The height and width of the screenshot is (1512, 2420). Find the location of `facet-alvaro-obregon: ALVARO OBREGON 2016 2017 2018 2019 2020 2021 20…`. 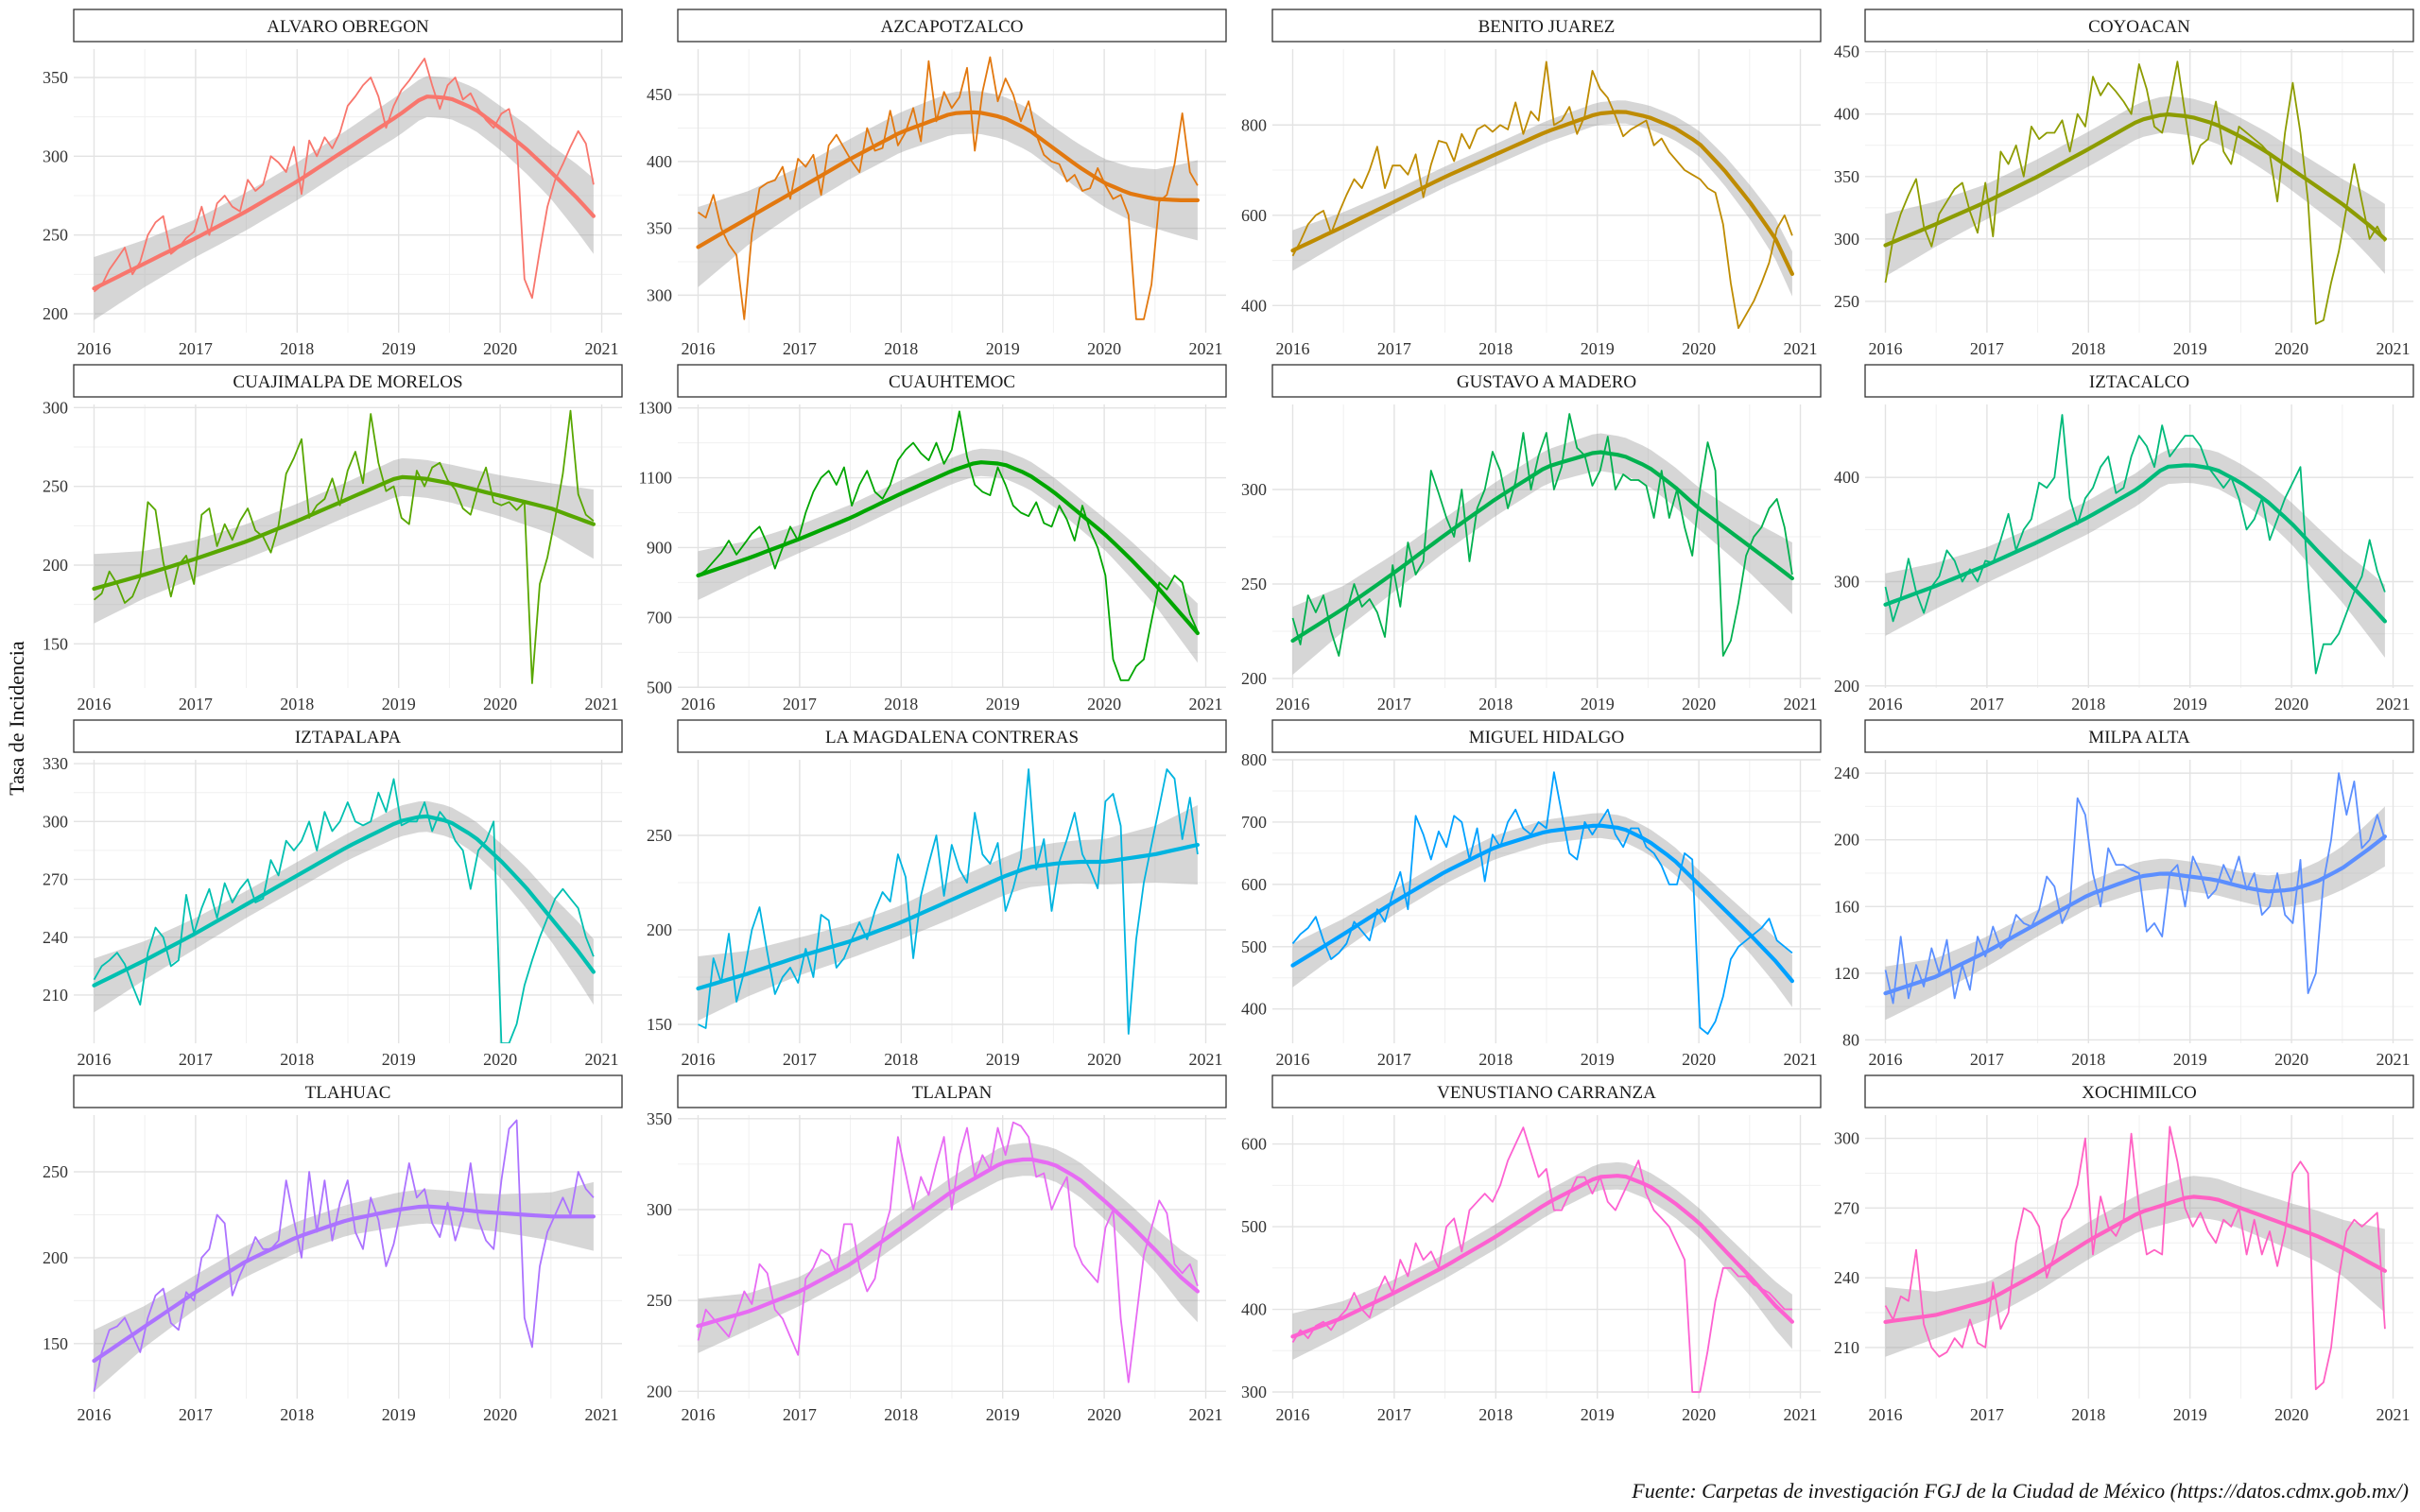

facet-alvaro-obregon: ALVARO OBREGON 2016 2017 2018 2019 2020 2021 20… is located at coordinates (333, 183).